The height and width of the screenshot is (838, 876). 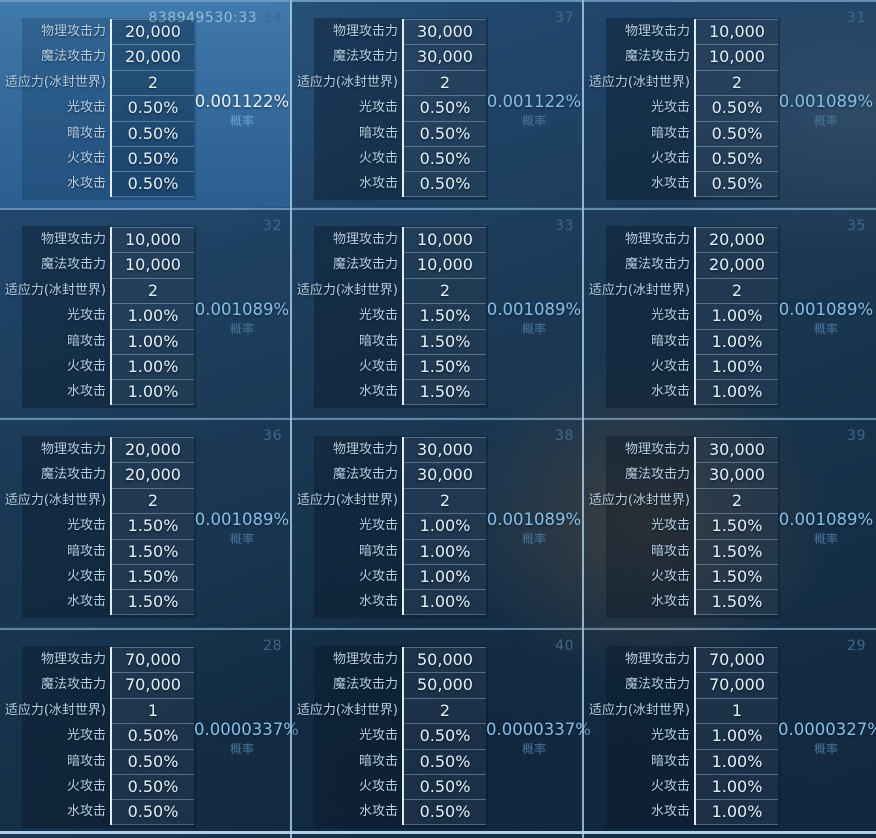 What do you see at coordinates (269, 226) in the screenshot?
I see `panel-header: 32` at bounding box center [269, 226].